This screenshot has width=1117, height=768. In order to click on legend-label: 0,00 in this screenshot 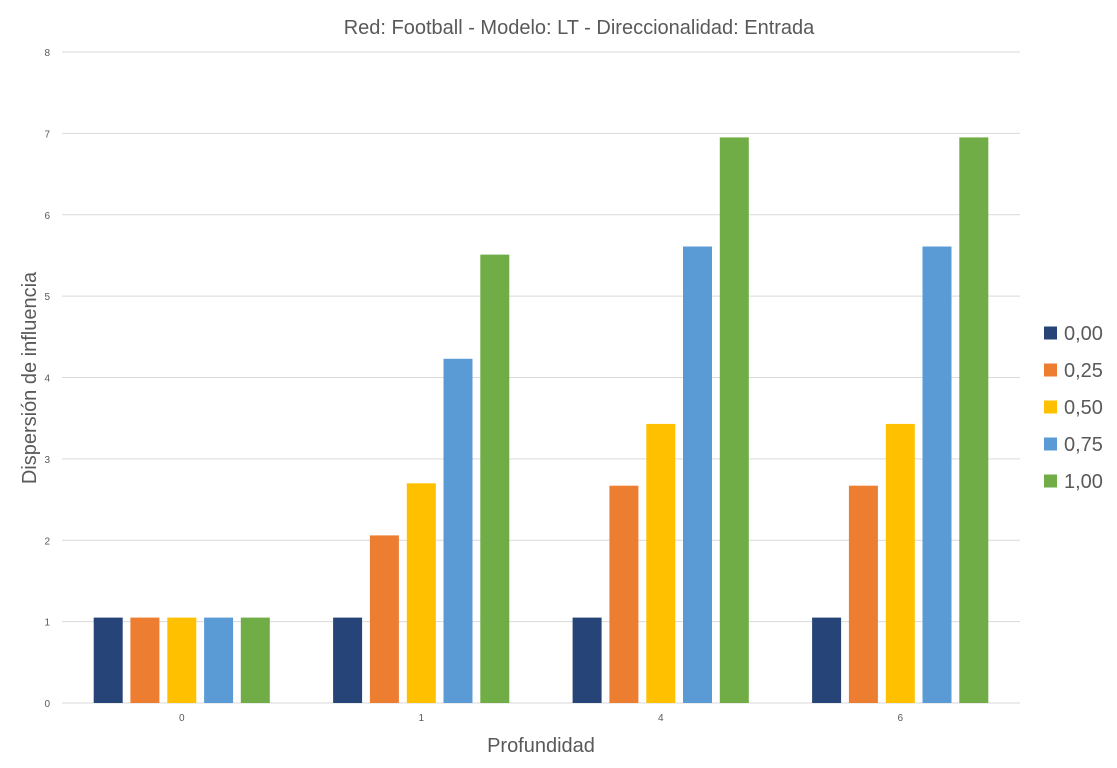, I will do `click(1083, 334)`.